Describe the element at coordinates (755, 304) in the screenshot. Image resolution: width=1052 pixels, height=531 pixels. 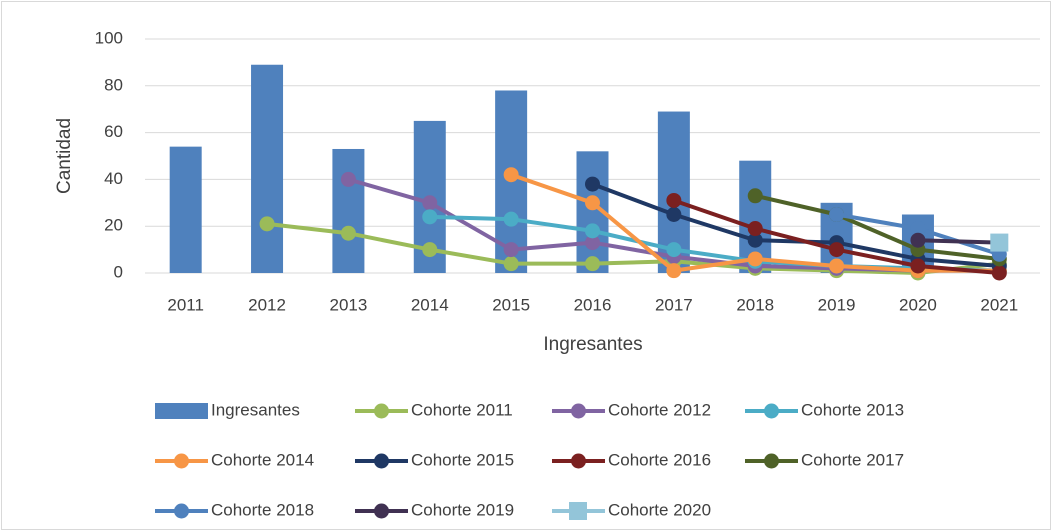
I see `x-tick-label: 2018` at that location.